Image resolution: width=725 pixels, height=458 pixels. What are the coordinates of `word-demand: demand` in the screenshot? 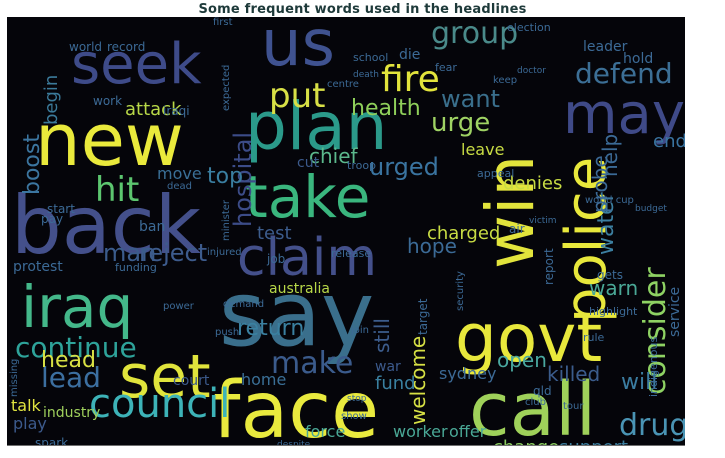 It's located at (243, 304).